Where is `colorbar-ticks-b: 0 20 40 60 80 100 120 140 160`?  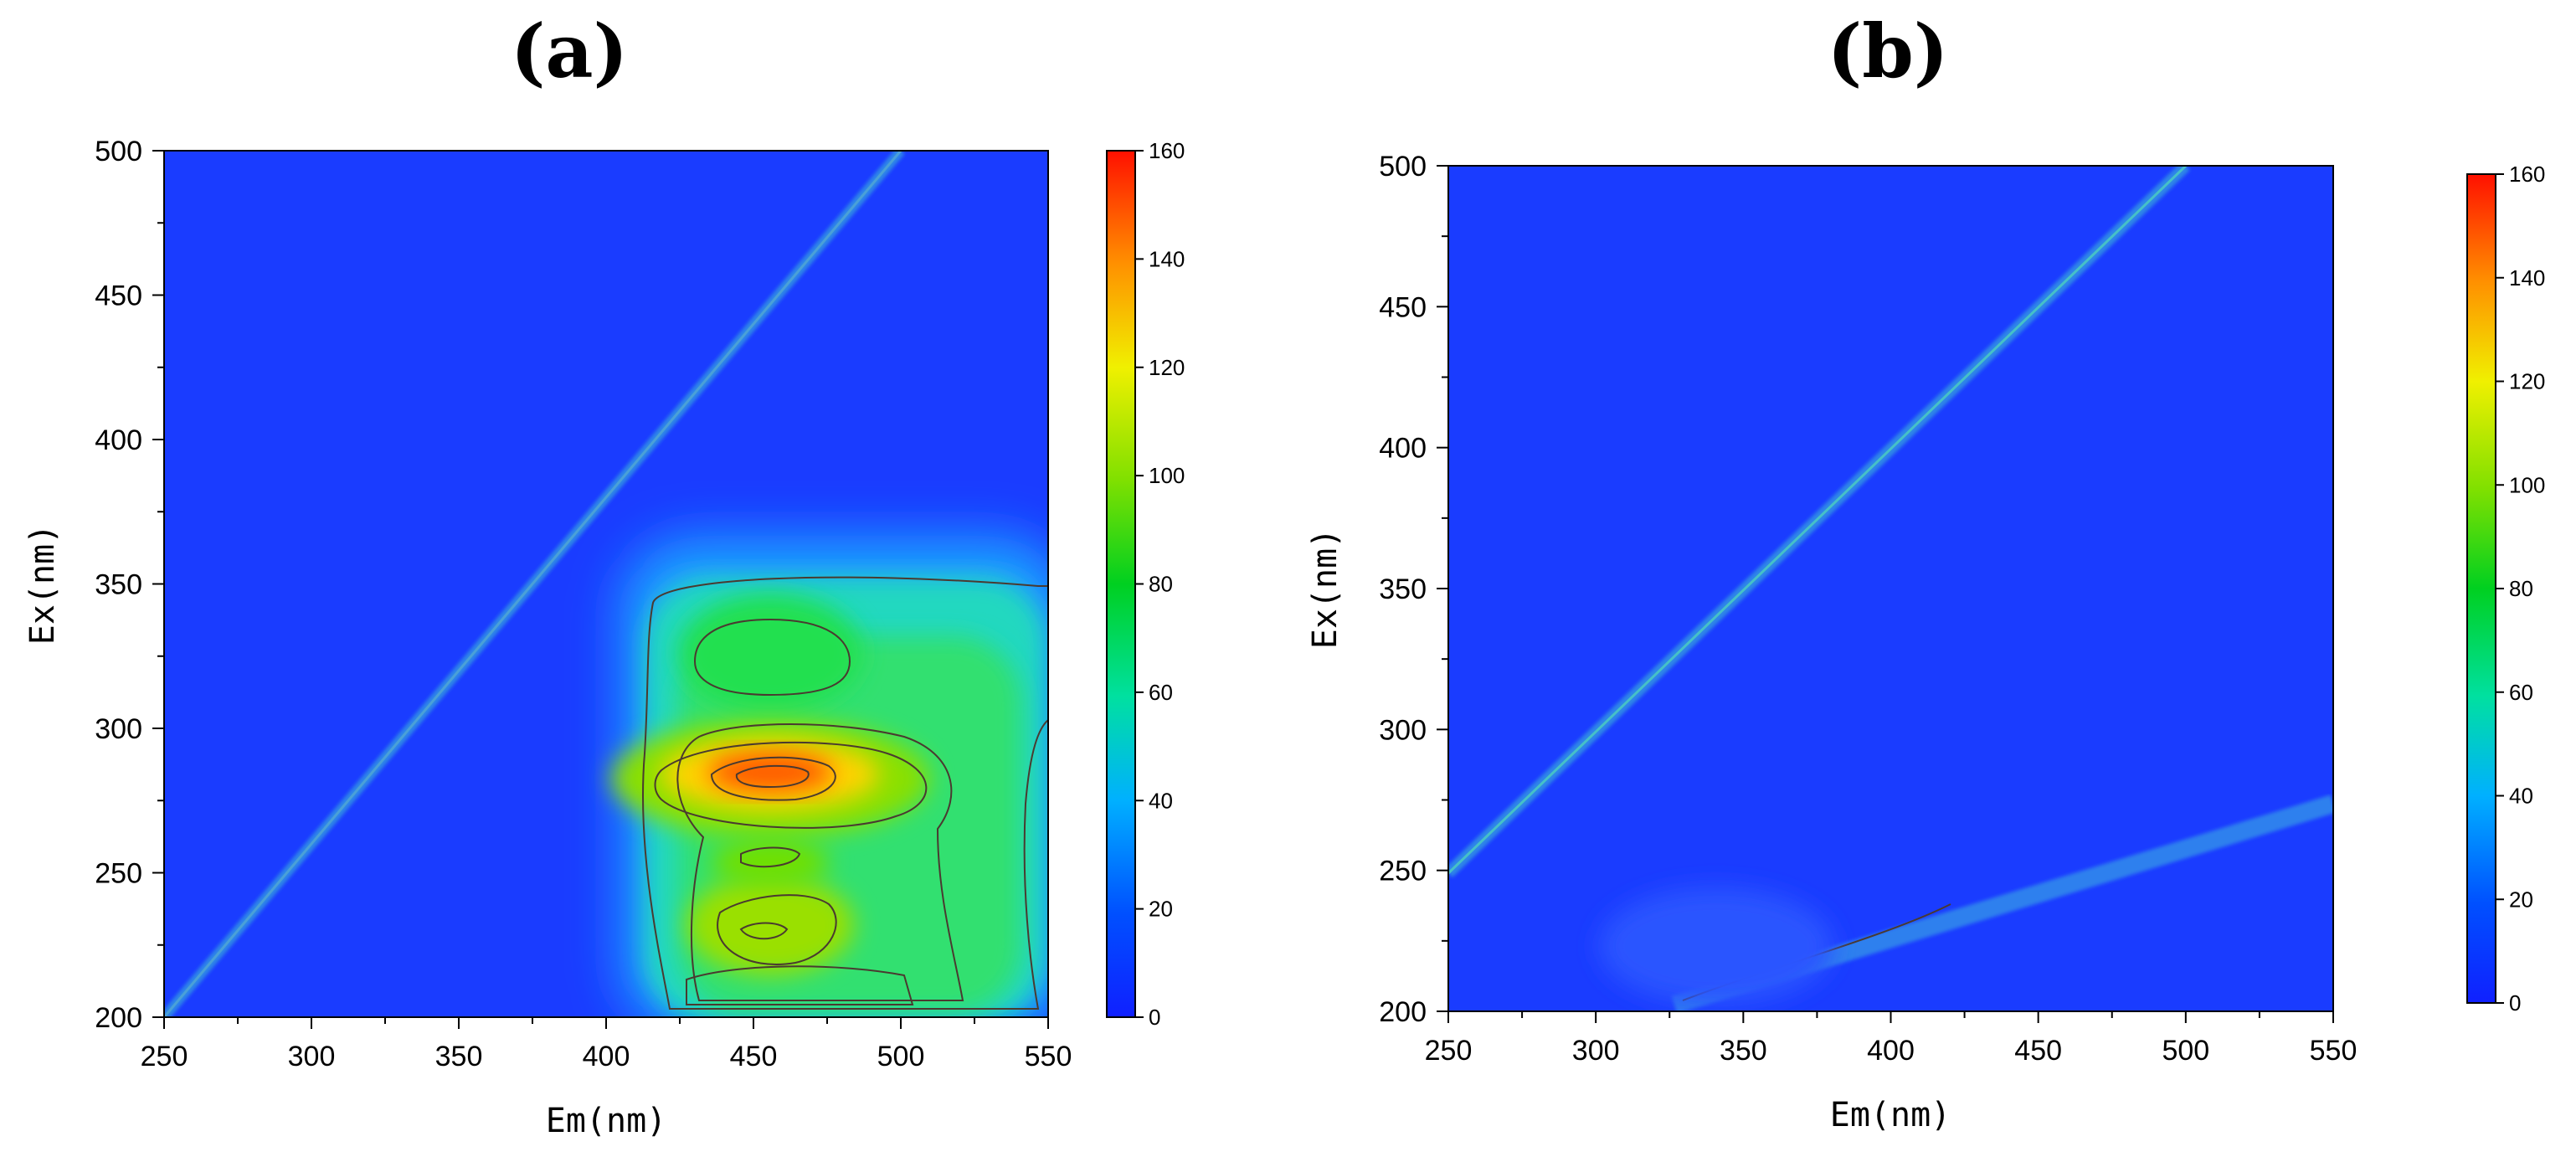
colorbar-ticks-b: 0 20 40 60 80 100 120 140 160 is located at coordinates (2520, 589).